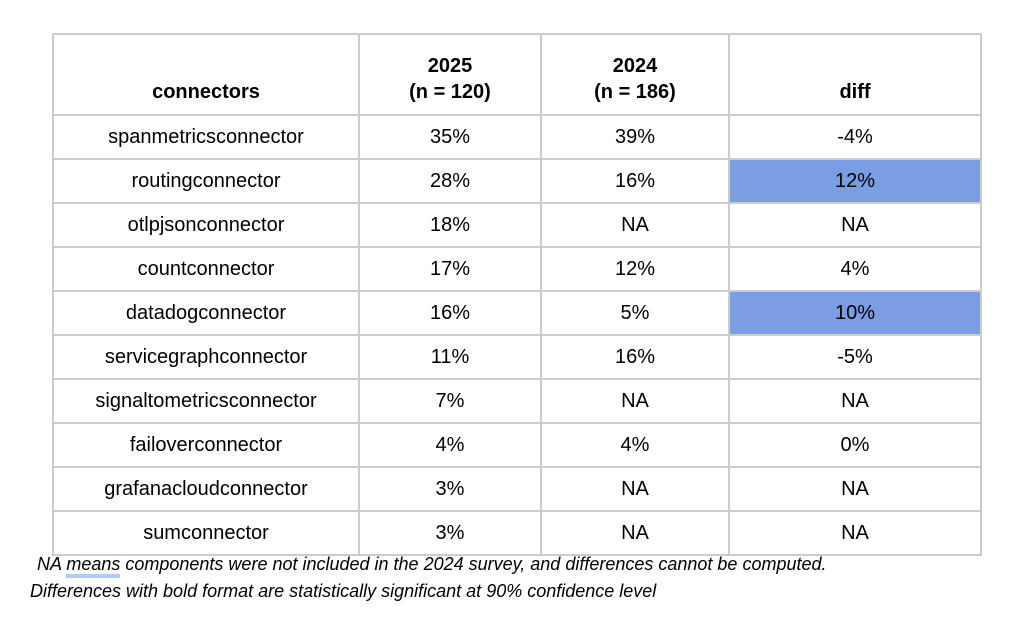 This screenshot has width=1010, height=622. What do you see at coordinates (206, 445) in the screenshot?
I see `connector-name-cell: failoverconnector` at bounding box center [206, 445].